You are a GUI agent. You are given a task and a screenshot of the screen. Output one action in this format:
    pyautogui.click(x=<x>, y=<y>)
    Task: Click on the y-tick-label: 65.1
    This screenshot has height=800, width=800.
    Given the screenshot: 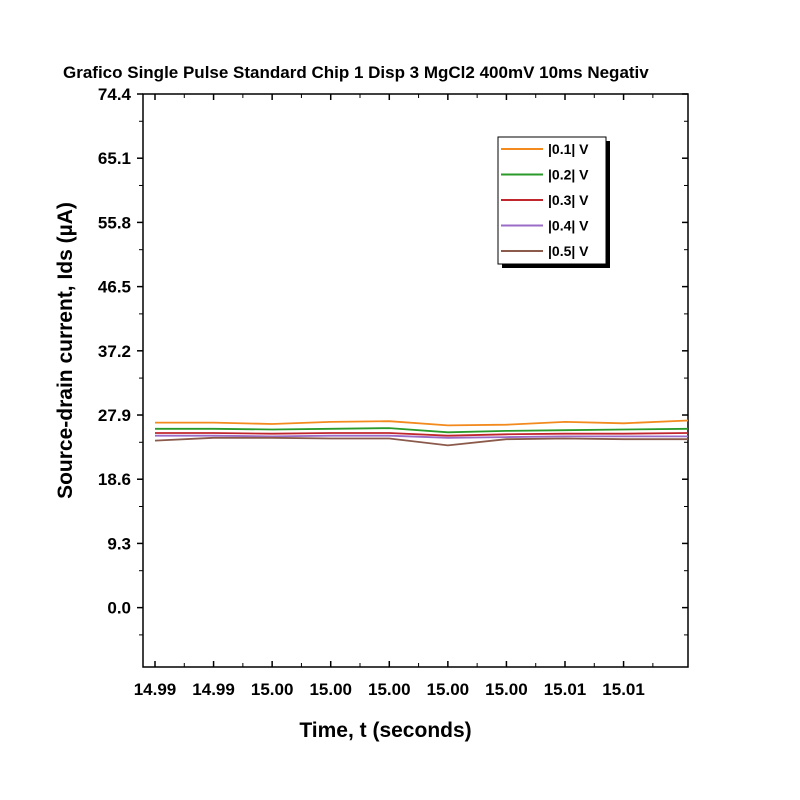 What is the action you would take?
    pyautogui.click(x=114, y=158)
    